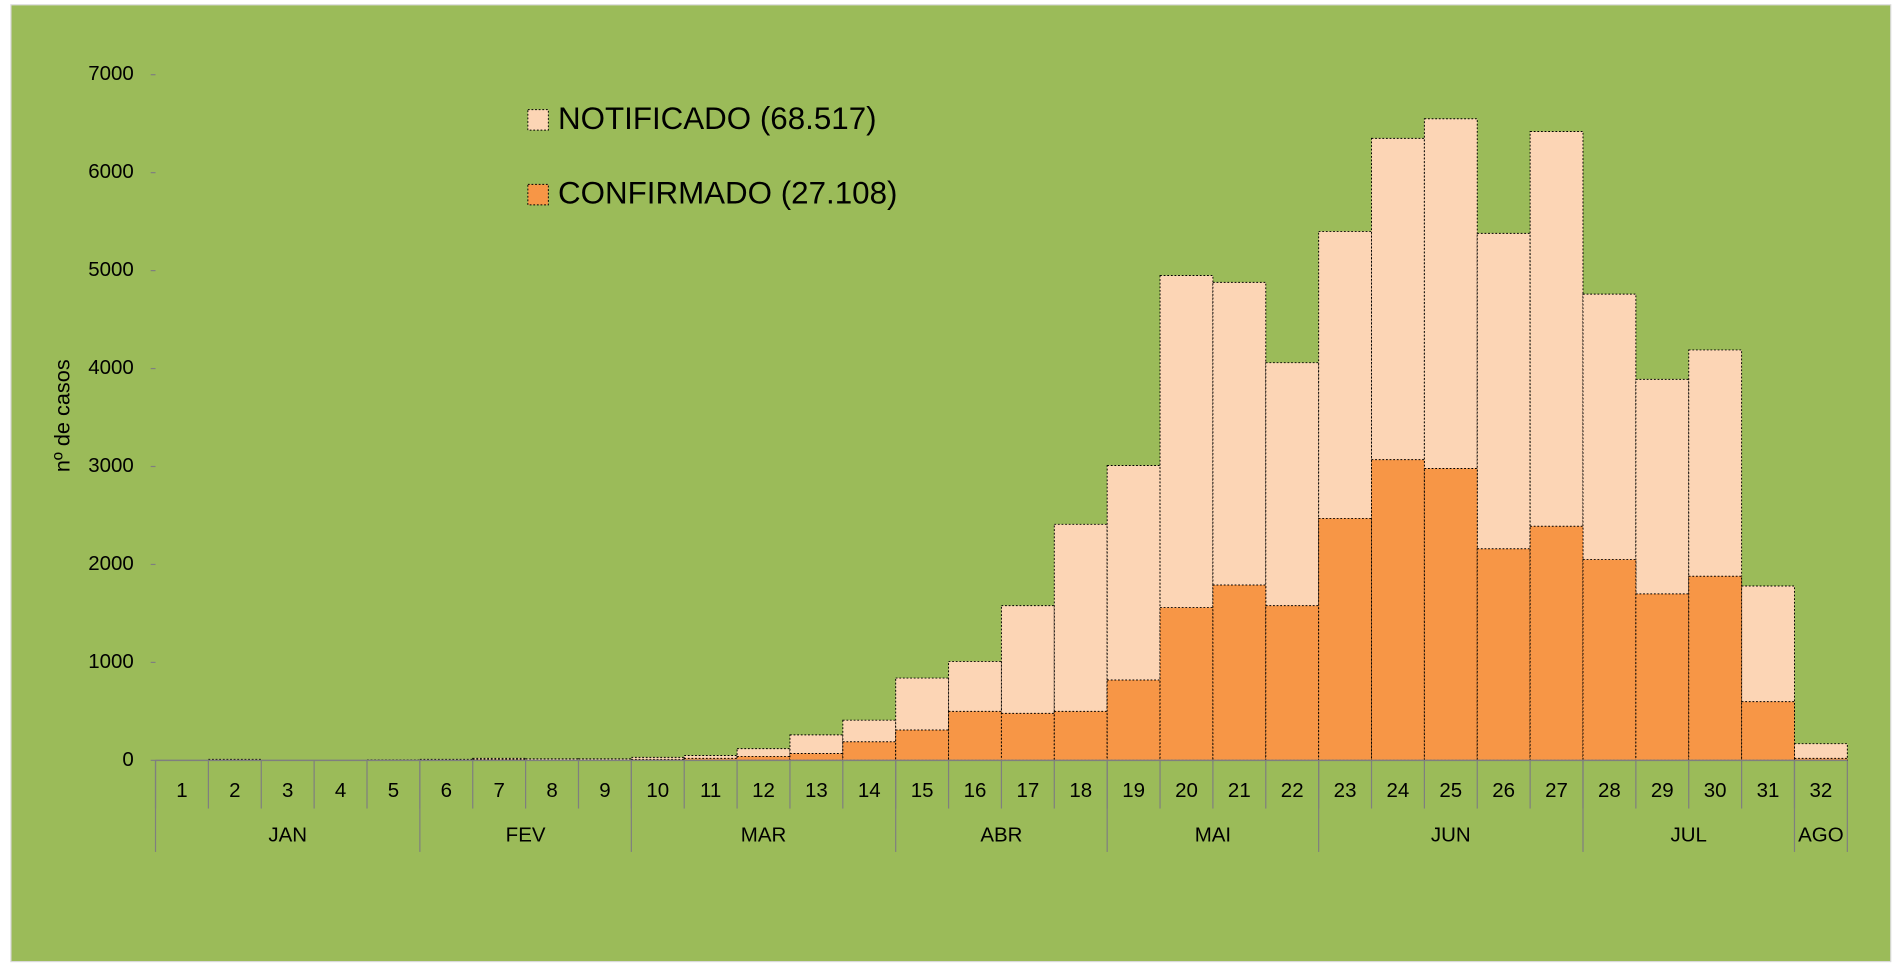 The width and height of the screenshot is (1892, 964). What do you see at coordinates (111, 73) in the screenshot?
I see `y-tick-label: 7000` at bounding box center [111, 73].